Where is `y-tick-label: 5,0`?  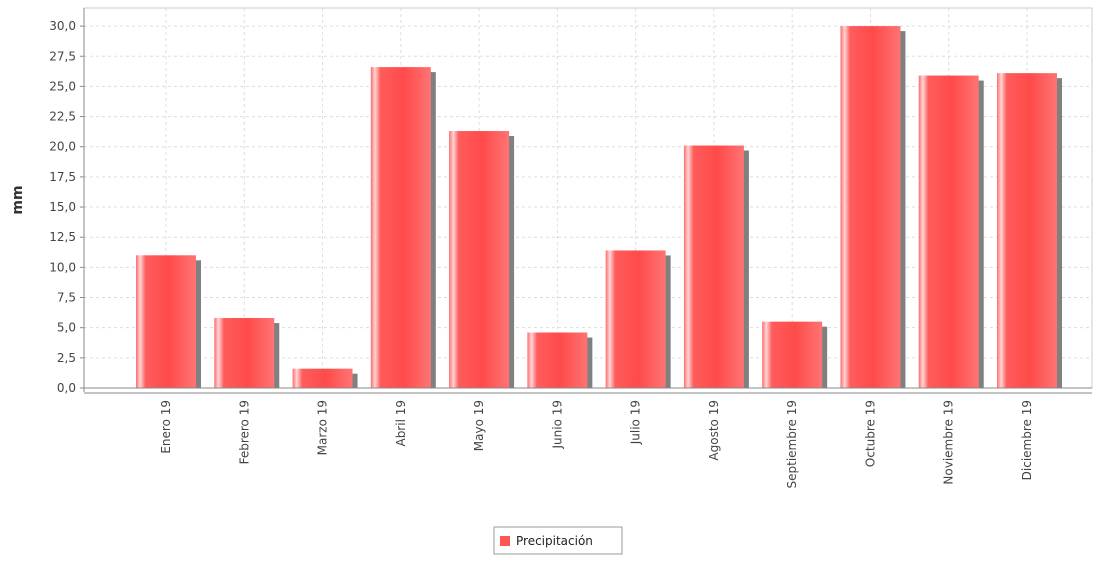 y-tick-label: 5,0 is located at coordinates (66, 328).